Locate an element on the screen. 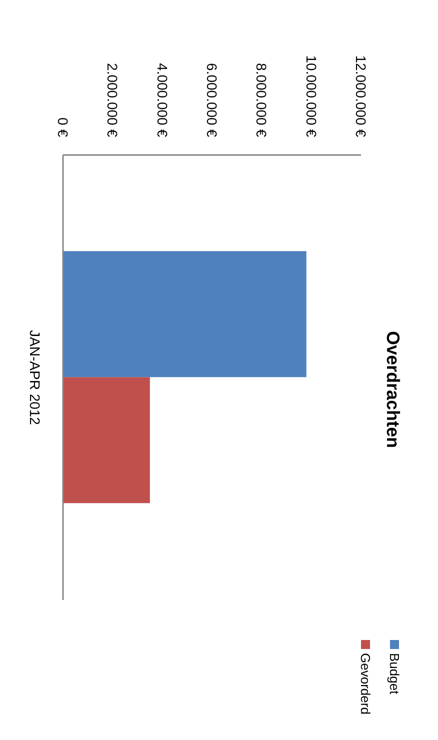 Image resolution: width=438 pixels, height=740 pixels. text: Overdrachten is located at coordinates (392, 390).